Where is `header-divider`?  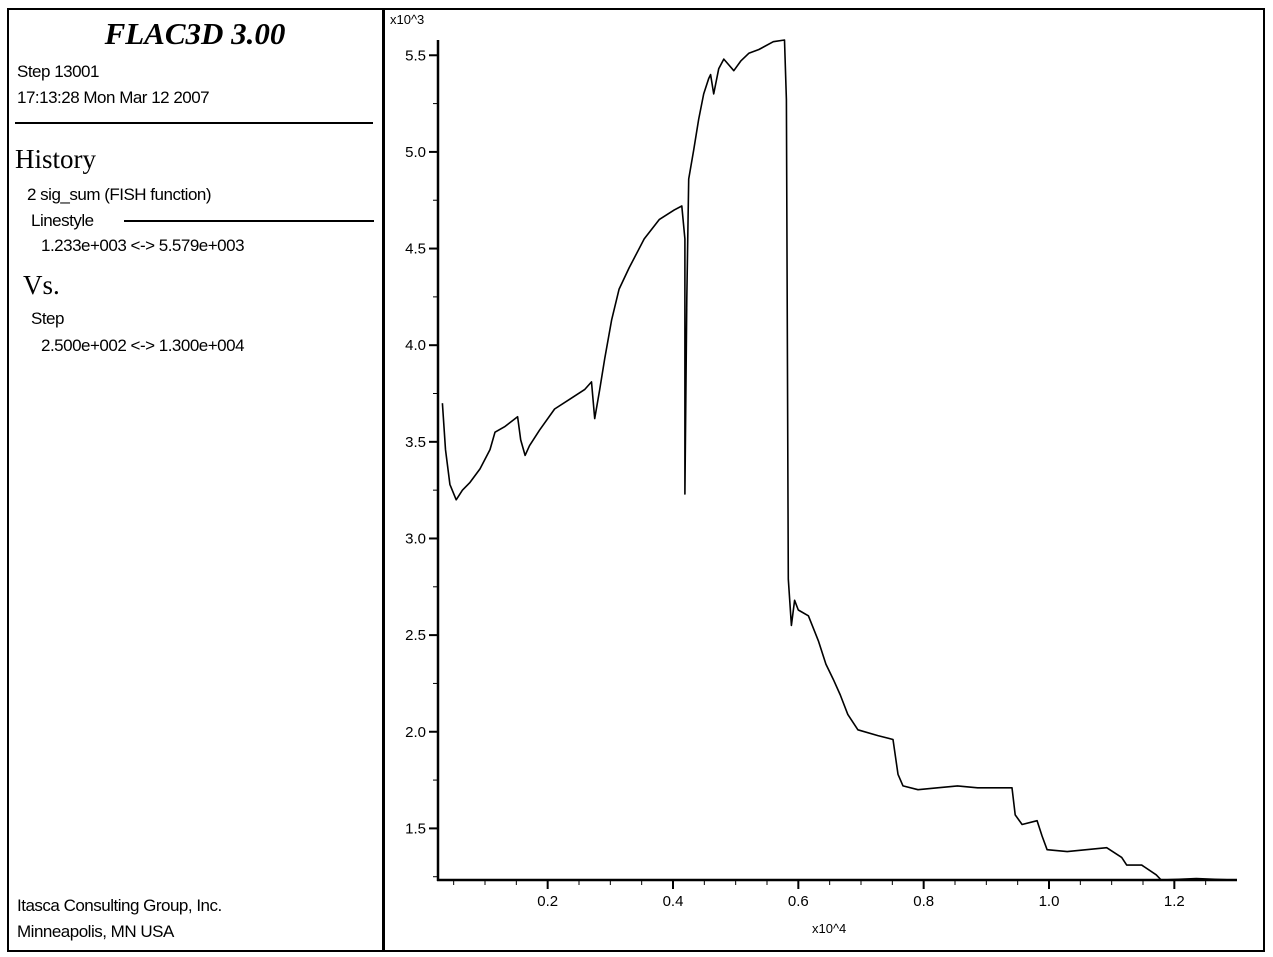
header-divider is located at coordinates (194, 123).